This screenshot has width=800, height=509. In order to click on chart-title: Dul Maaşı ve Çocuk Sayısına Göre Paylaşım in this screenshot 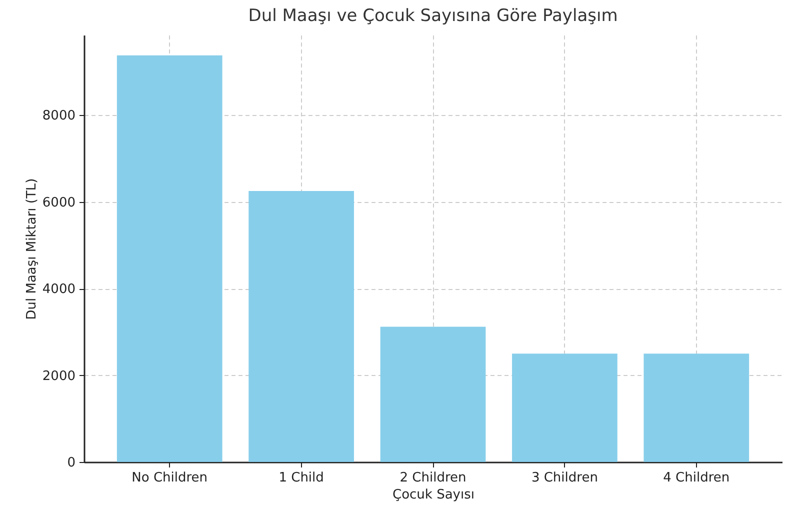, I will do `click(433, 16)`.